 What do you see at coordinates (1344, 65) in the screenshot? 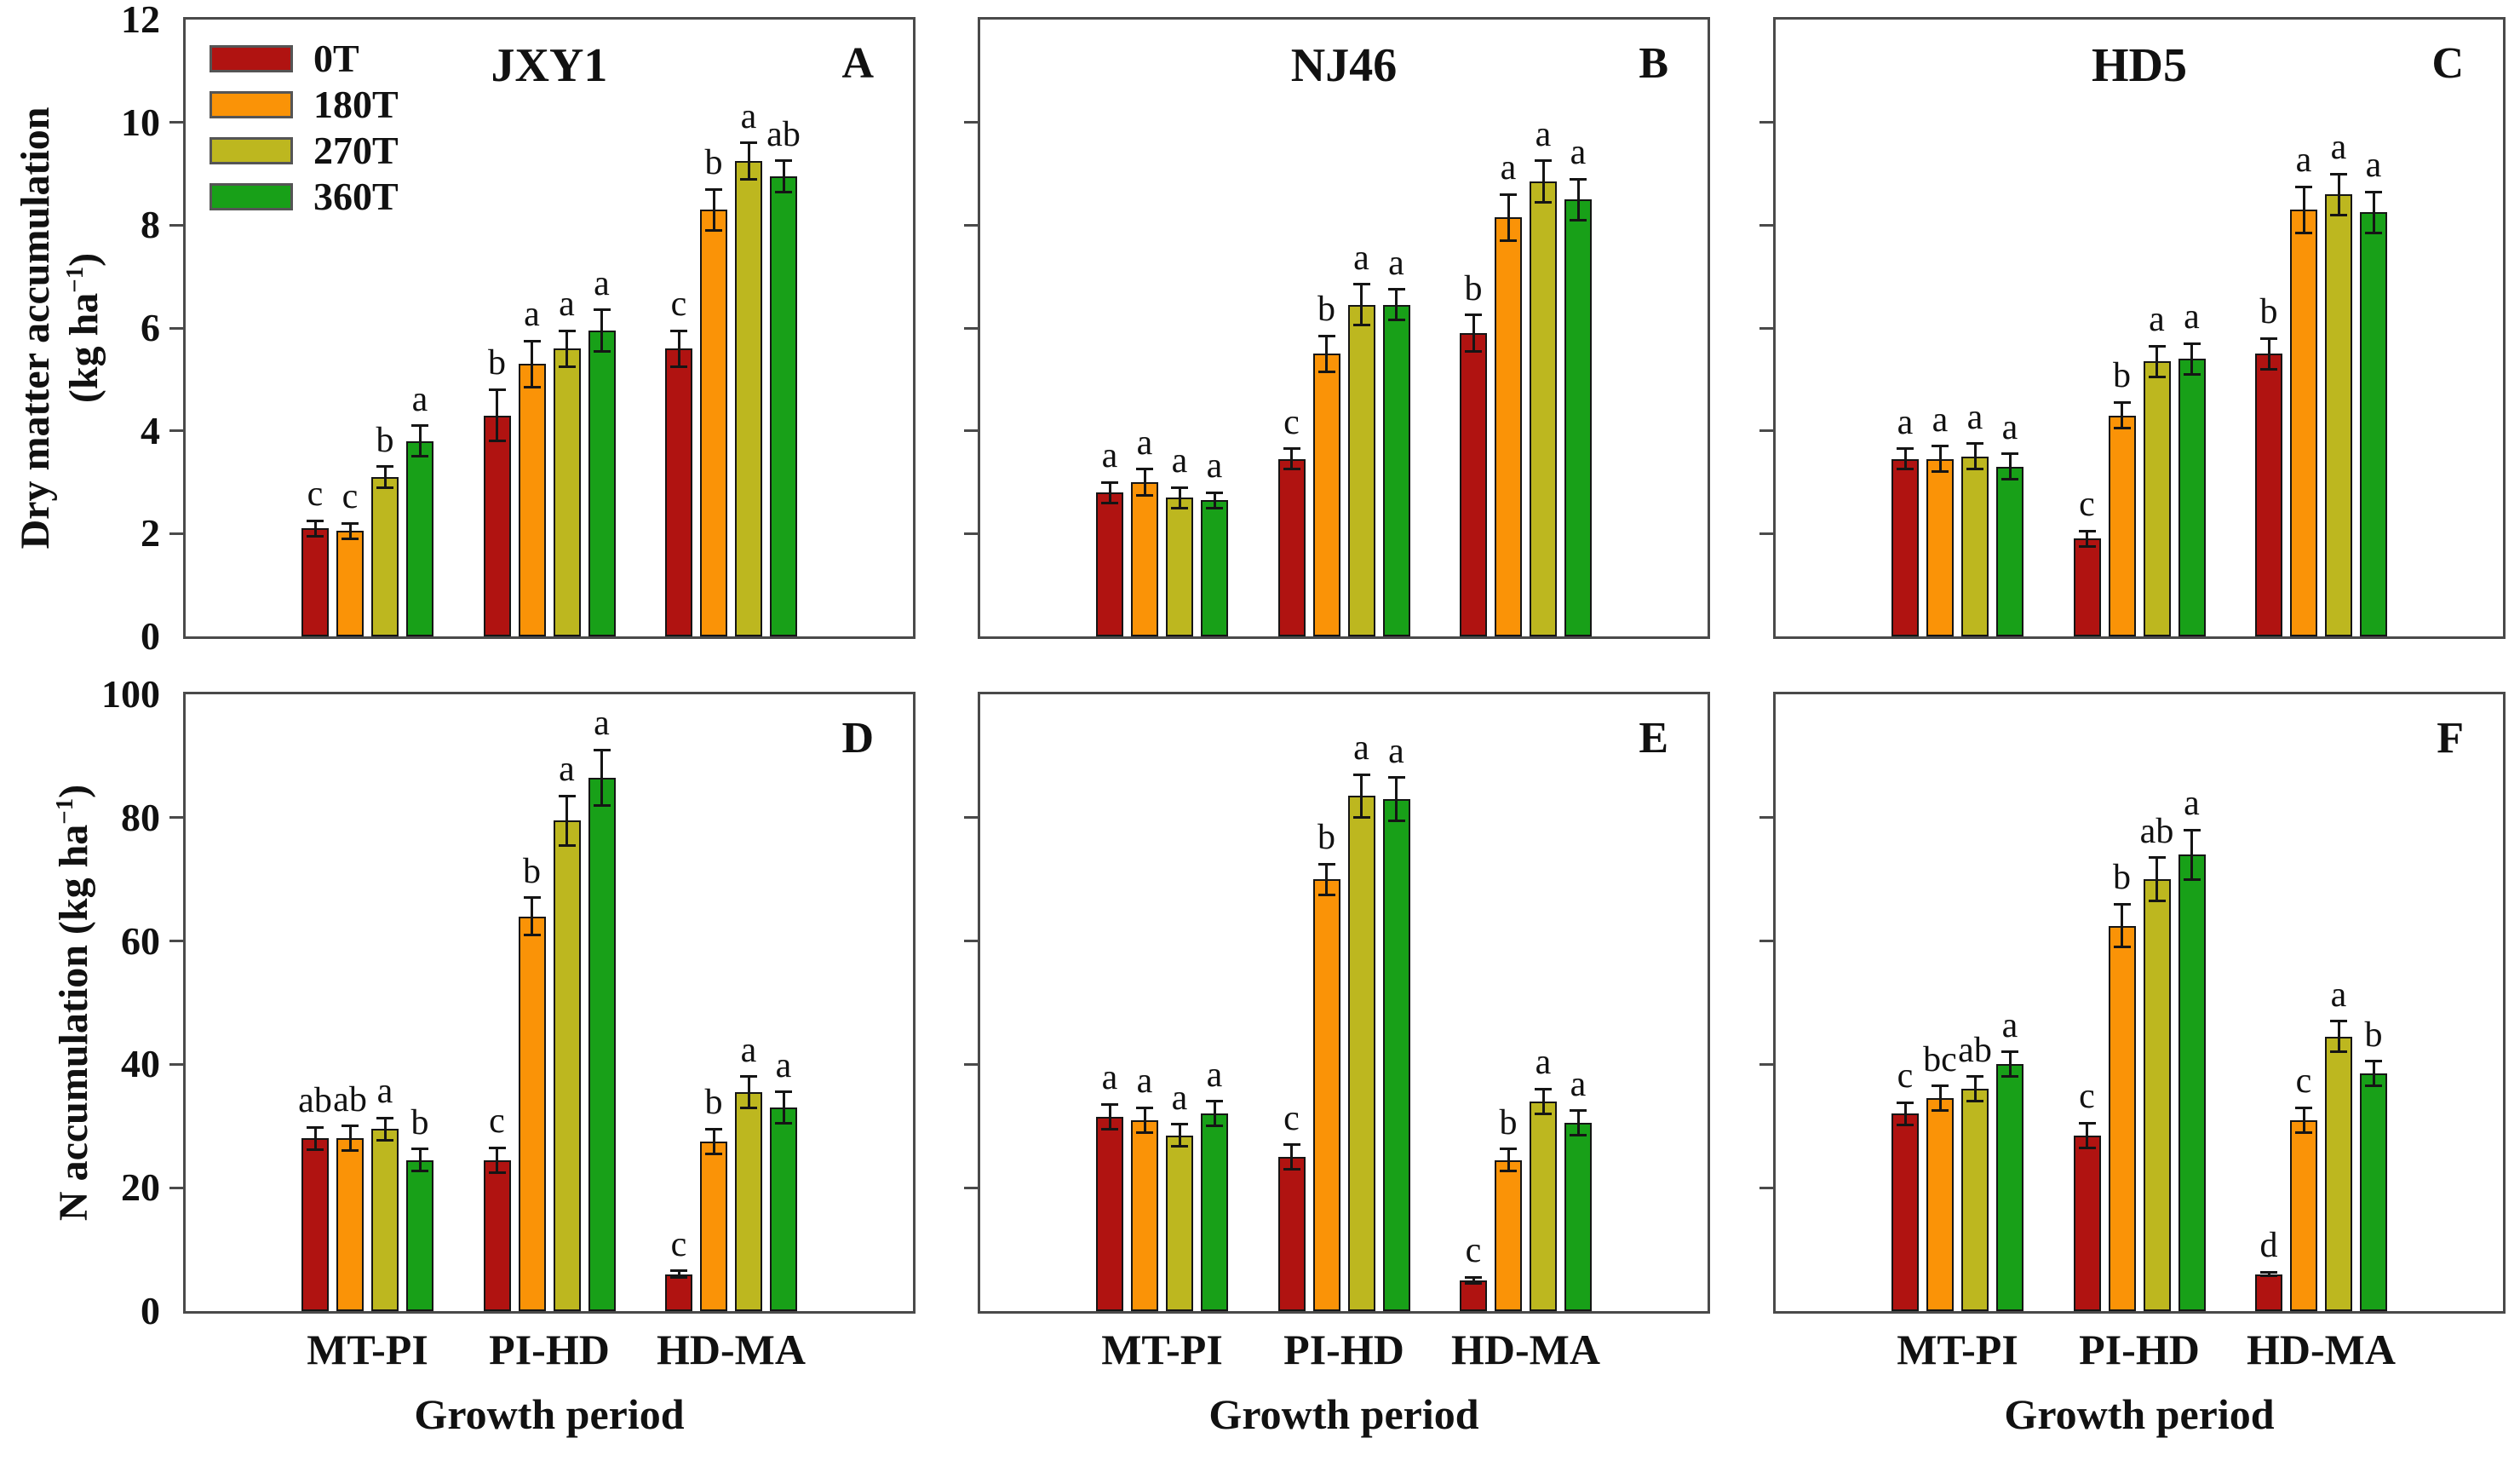
I see `panel-title: NJ46` at bounding box center [1344, 65].